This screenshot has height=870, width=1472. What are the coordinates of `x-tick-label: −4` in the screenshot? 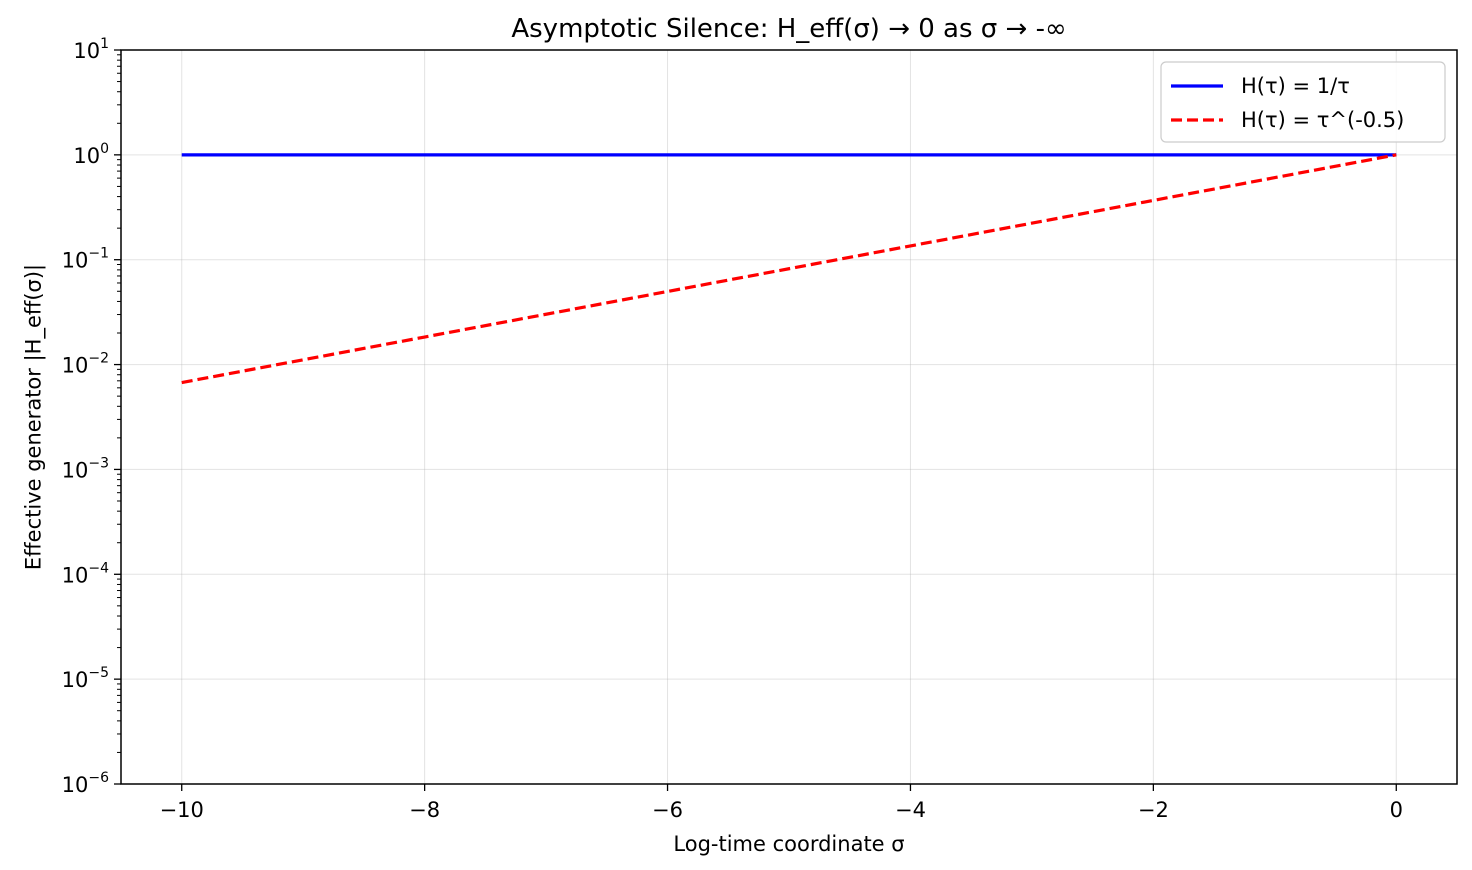 It's located at (910, 810).